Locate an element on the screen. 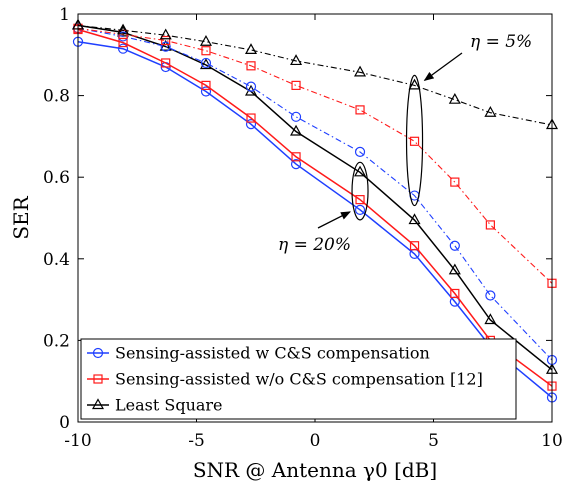 The image size is (574, 486). legend-item: Sensing-assisted w C&S compensation is located at coordinates (258, 353).